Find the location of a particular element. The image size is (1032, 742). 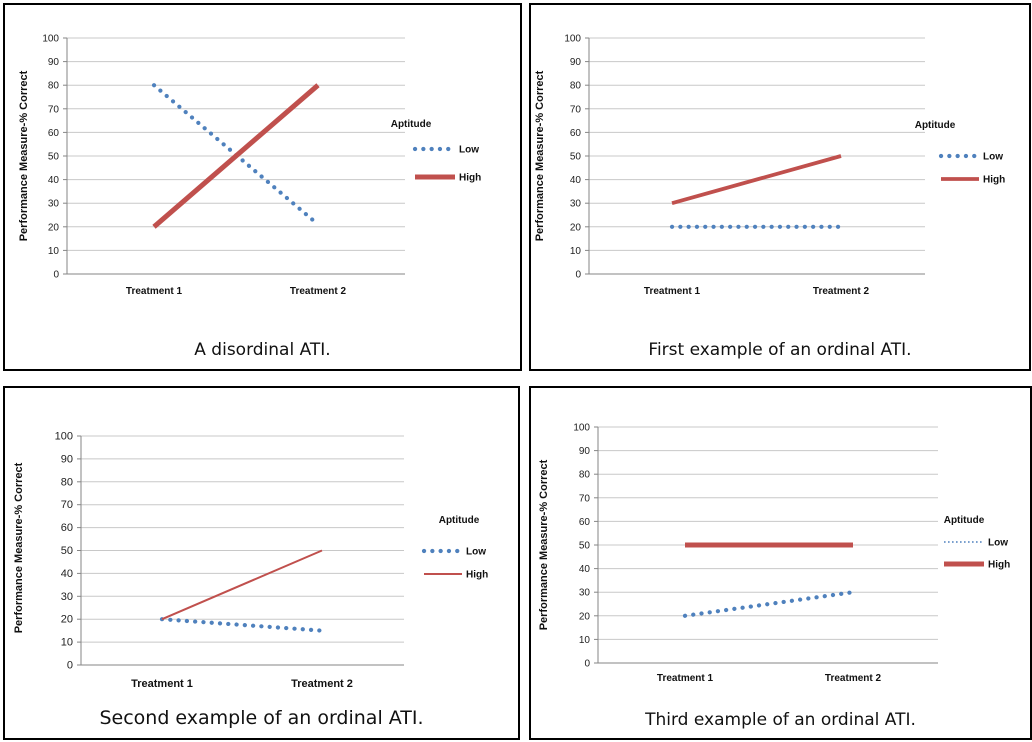

chart-caption: Second example of an ordinal ATI. is located at coordinates (261, 718).